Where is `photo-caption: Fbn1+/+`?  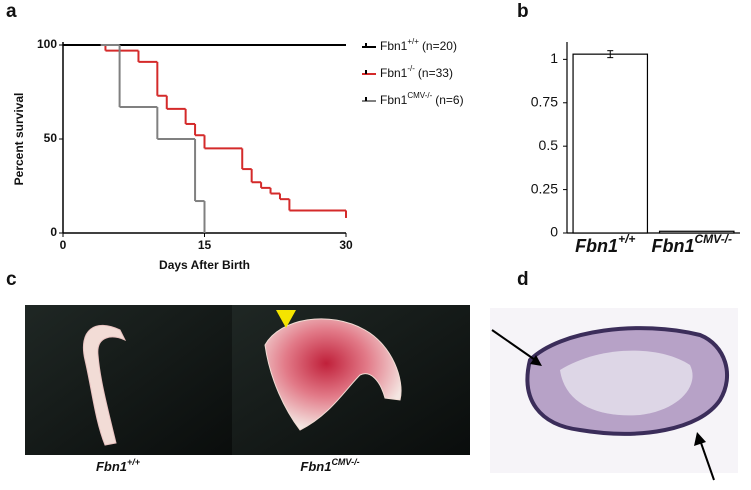
photo-caption: Fbn1+/+ is located at coordinates (118, 465).